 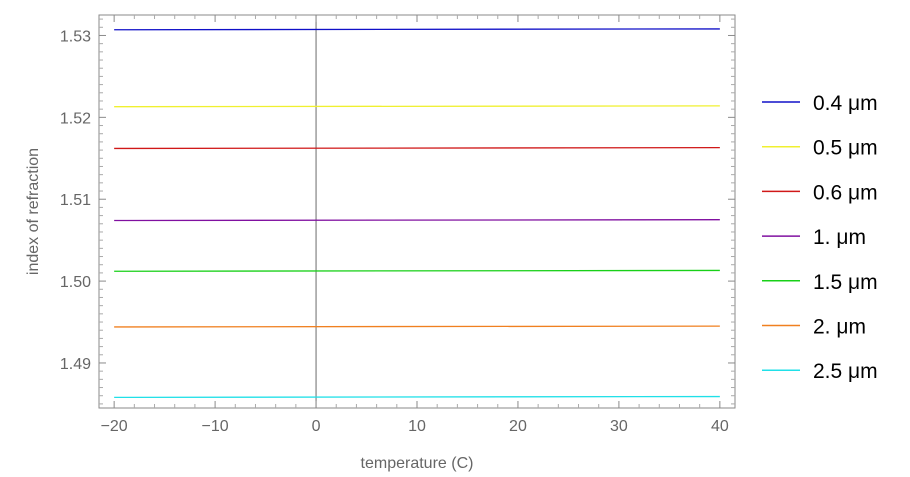 I want to click on legend-label-2: 0.6 μm, so click(x=845, y=192).